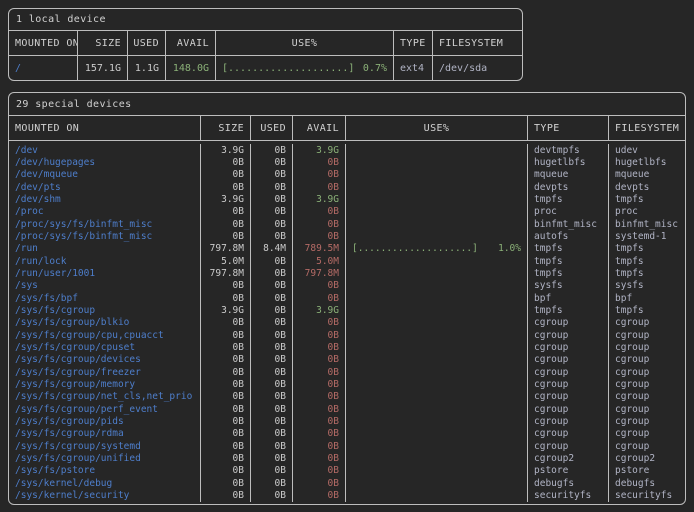 Image resolution: width=694 pixels, height=512 pixels. I want to click on type-cell: autofs, so click(568, 236).